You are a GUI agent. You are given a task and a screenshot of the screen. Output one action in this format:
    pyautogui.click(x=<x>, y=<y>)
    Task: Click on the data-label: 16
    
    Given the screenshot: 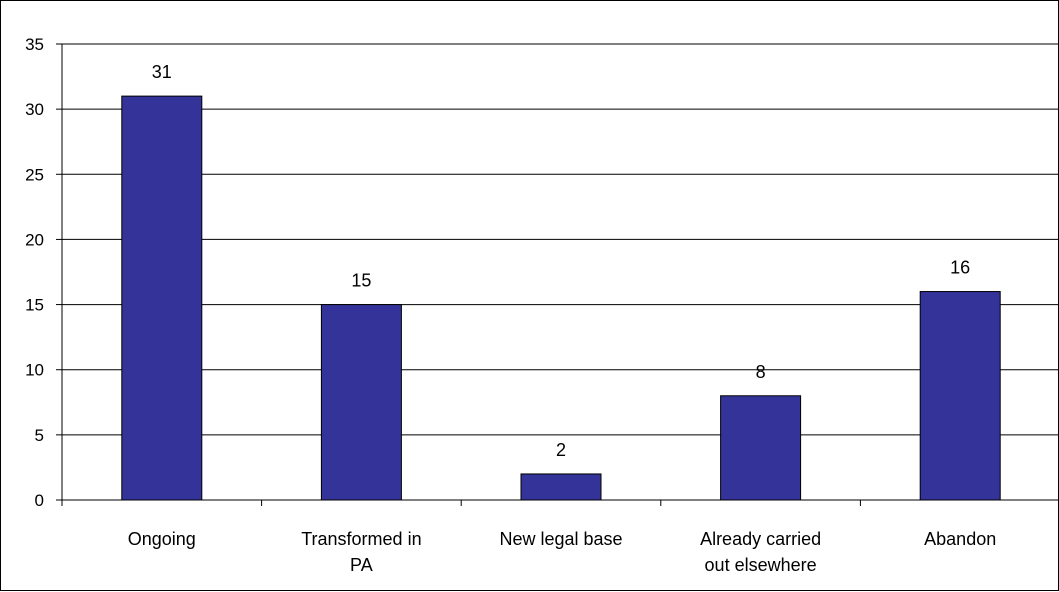 What is the action you would take?
    pyautogui.click(x=960, y=268)
    